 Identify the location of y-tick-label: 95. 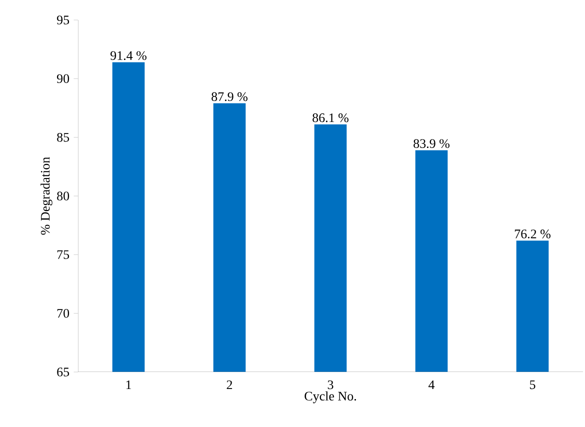
(63, 20).